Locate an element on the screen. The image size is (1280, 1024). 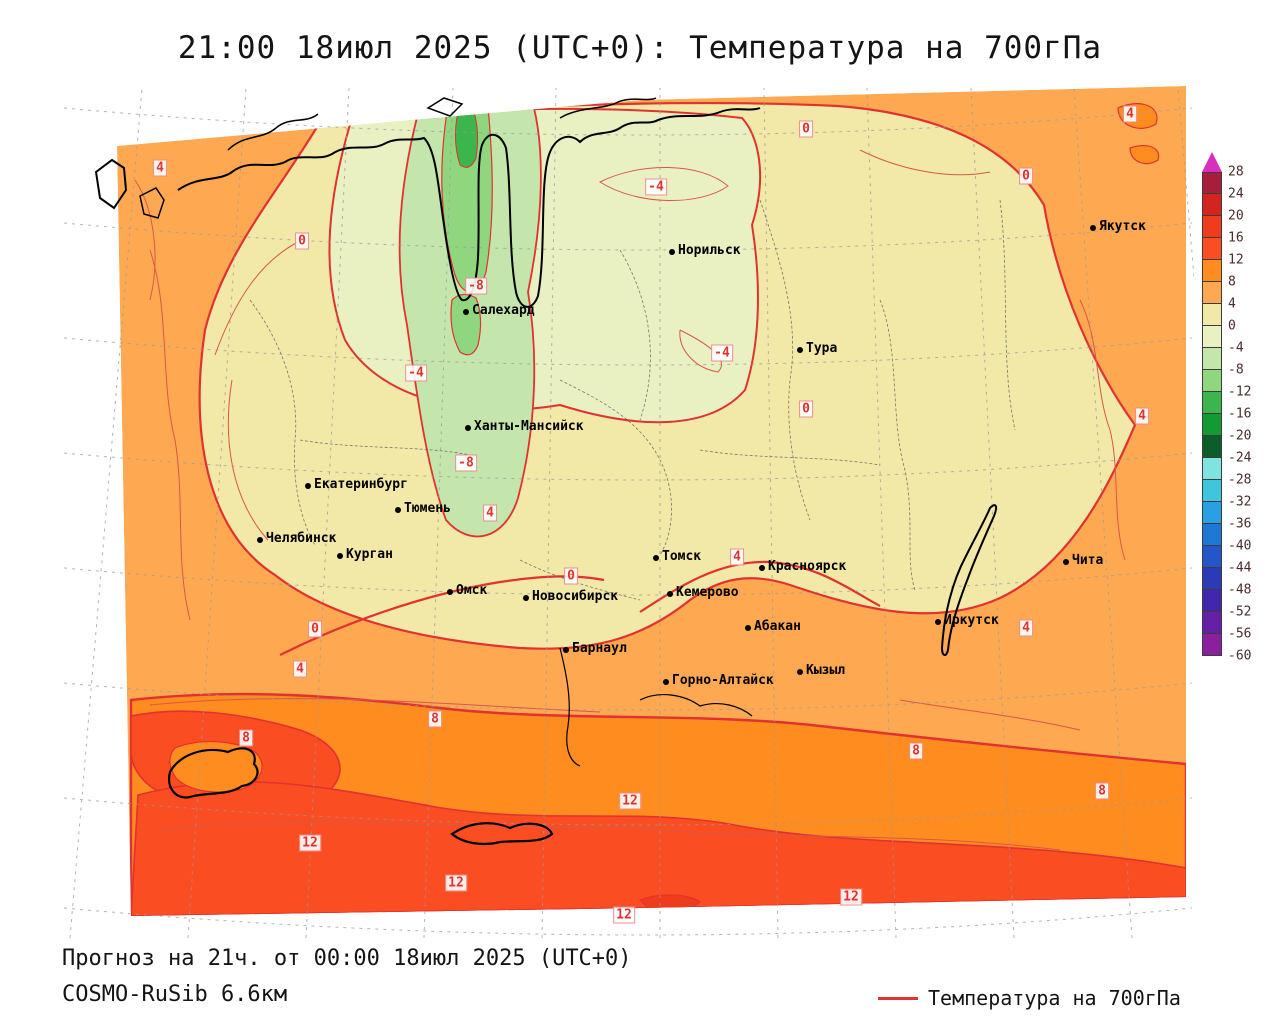
colorbar-value: -60 is located at coordinates (1240, 656).